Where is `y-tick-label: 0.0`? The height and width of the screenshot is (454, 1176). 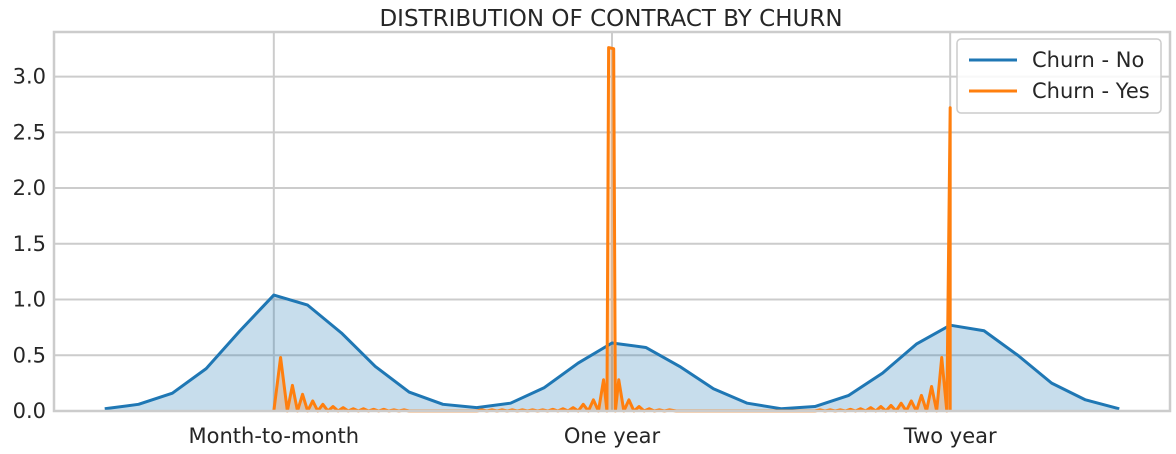
y-tick-label: 0.0 is located at coordinates (29, 411).